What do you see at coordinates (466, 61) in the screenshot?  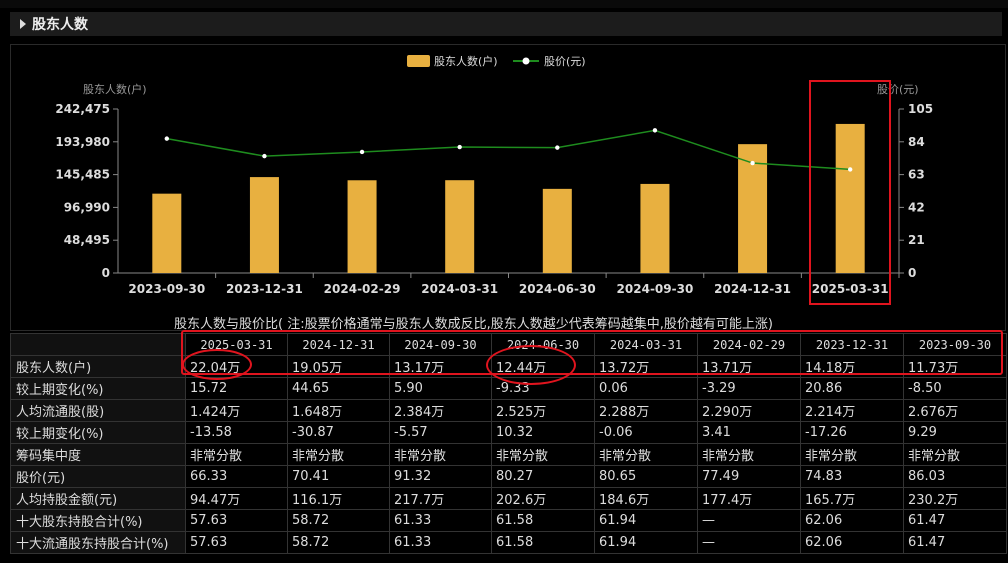 I see `legend-label-bar: 股东人数(户)` at bounding box center [466, 61].